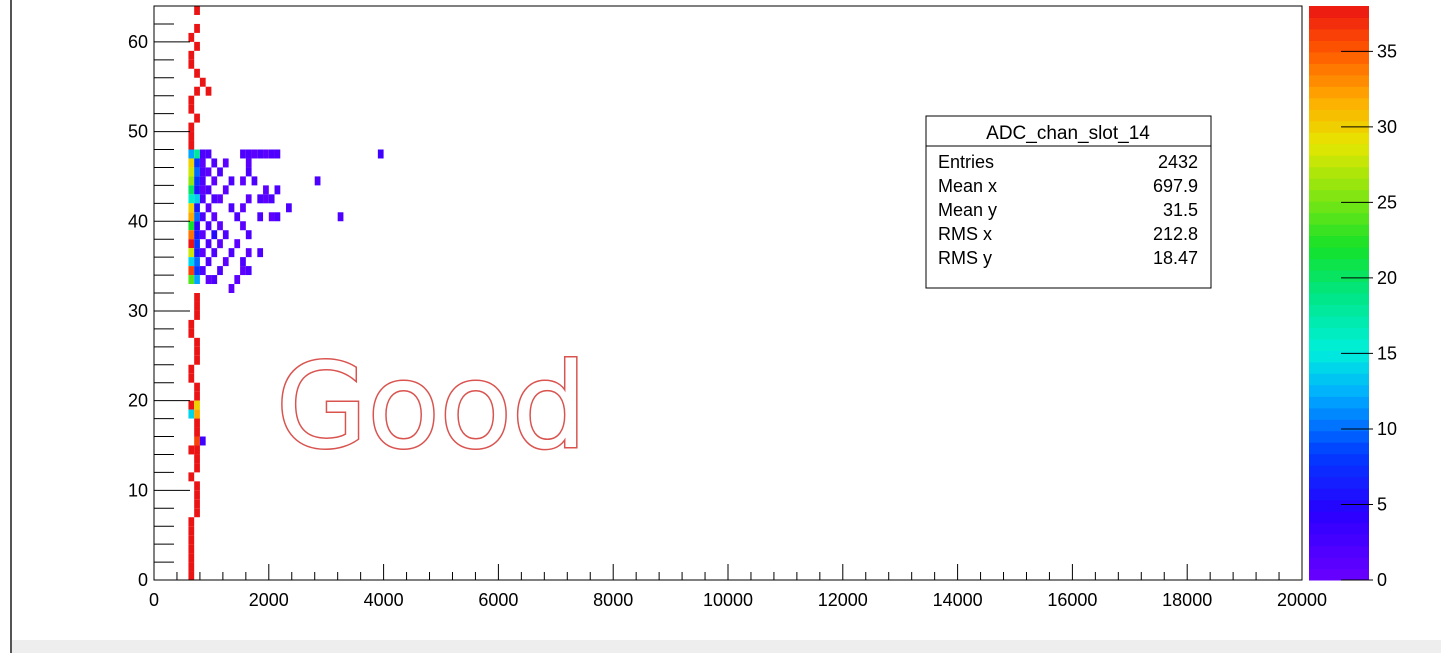 Image resolution: width=1441 pixels, height=653 pixels. I want to click on stats-label-entries: Entries, so click(966, 162).